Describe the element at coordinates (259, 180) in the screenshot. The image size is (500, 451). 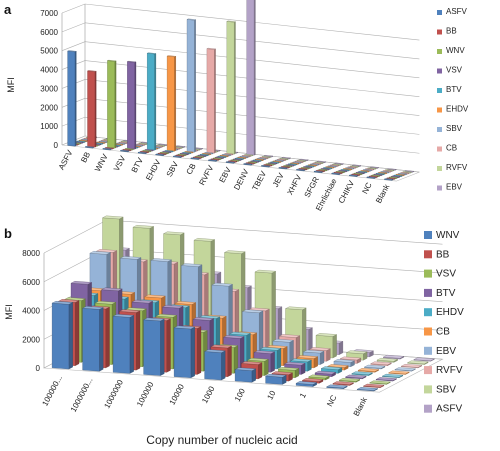
I see `x-tick-label: TBEV` at that location.